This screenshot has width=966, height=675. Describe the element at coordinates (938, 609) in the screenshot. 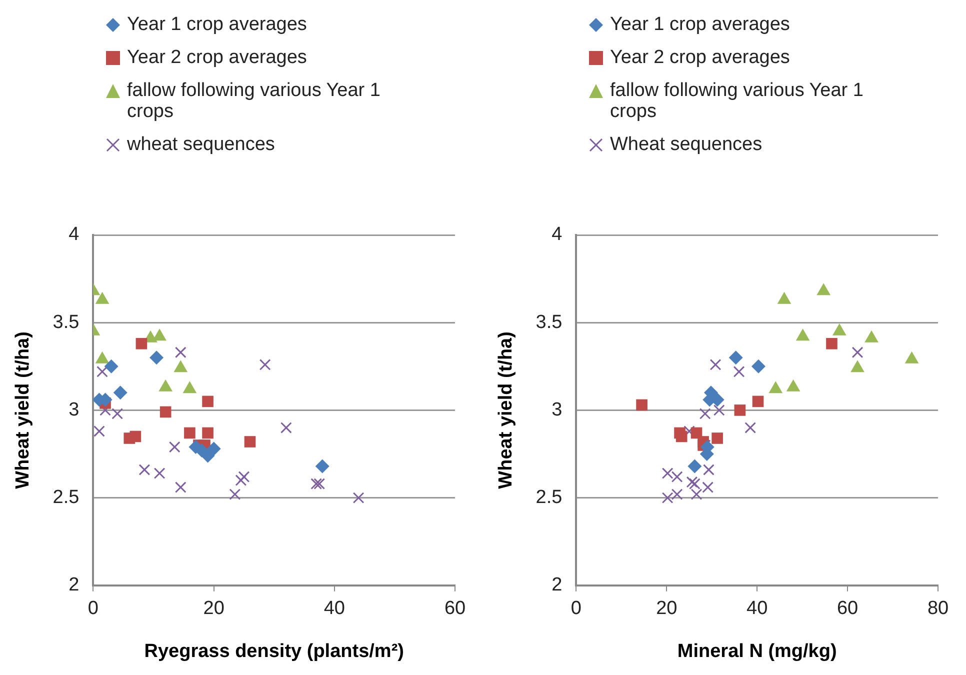

I see `x-tick-label: 80` at that location.